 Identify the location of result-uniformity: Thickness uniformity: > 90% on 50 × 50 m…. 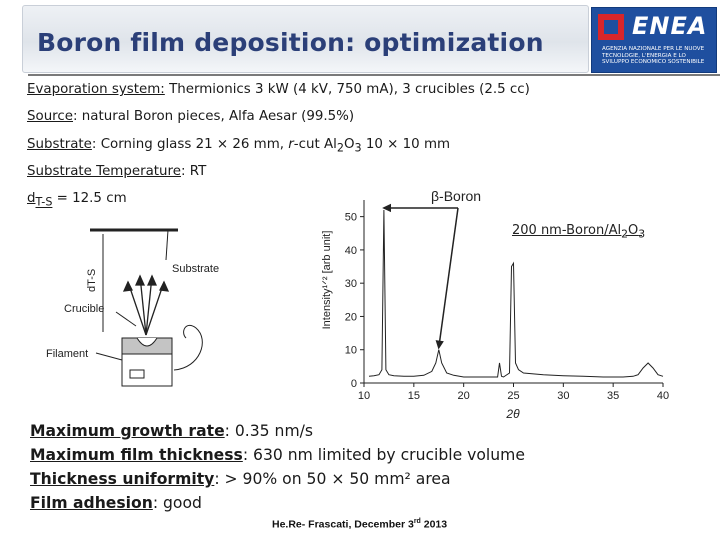
(240, 479).